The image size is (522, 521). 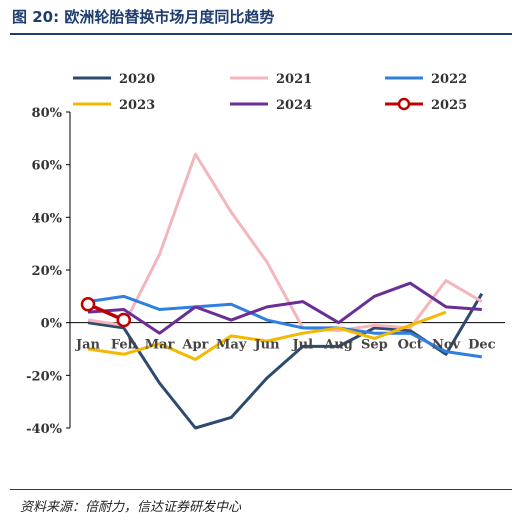 What do you see at coordinates (143, 17) in the screenshot?
I see `figure-title: 图 20: 欧洲轮胎替换市场月度同比趋势` at bounding box center [143, 17].